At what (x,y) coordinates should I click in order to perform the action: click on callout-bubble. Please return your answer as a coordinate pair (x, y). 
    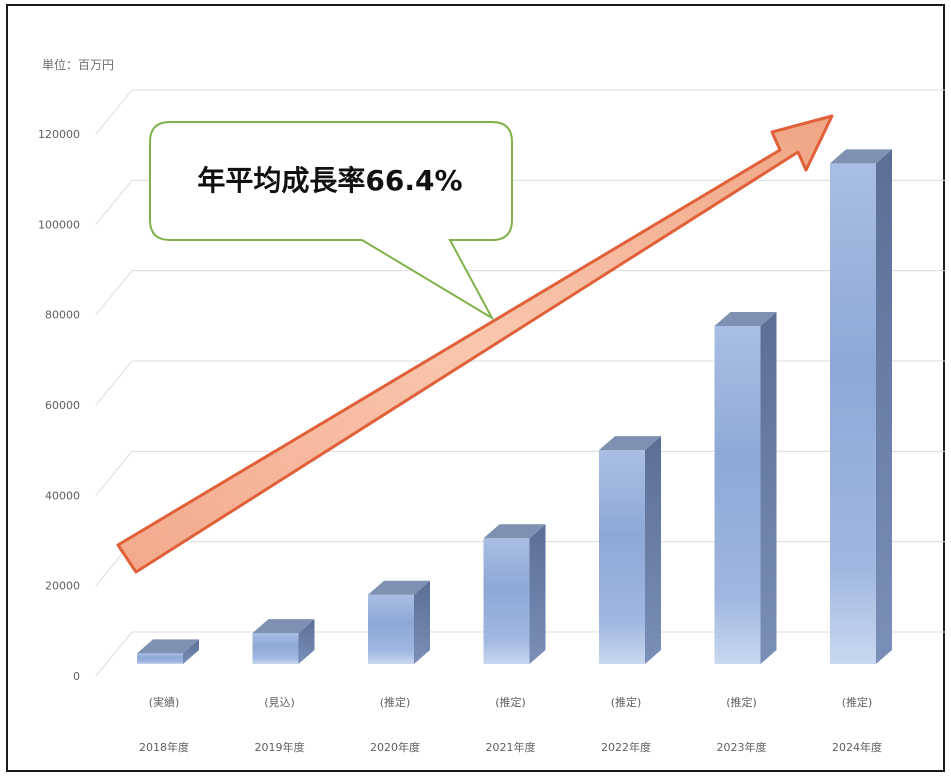
    Looking at the image, I should click on (331, 221).